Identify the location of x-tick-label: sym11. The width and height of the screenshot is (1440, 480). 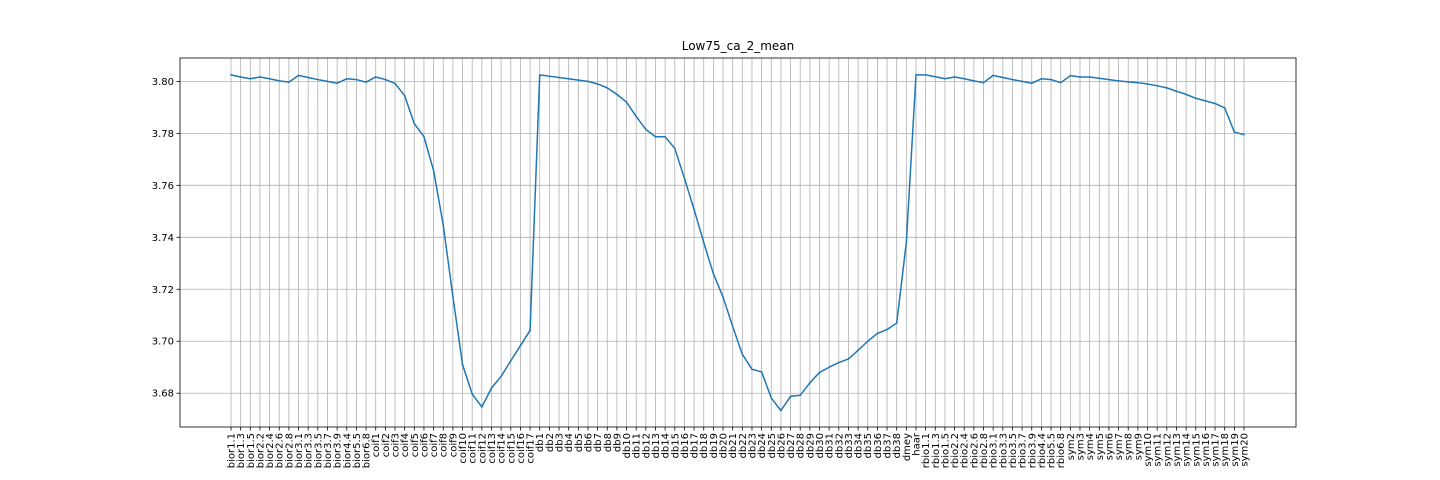
(1158, 450).